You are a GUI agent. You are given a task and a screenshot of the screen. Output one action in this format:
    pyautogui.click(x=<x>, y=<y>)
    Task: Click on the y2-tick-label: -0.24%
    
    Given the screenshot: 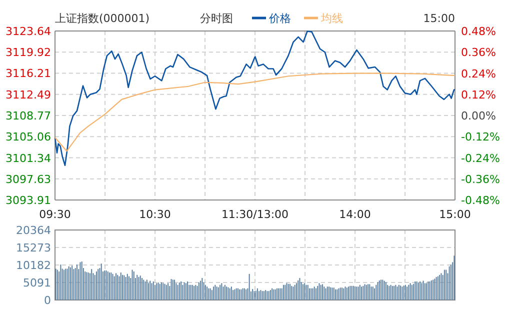 What is the action you would take?
    pyautogui.click(x=480, y=158)
    